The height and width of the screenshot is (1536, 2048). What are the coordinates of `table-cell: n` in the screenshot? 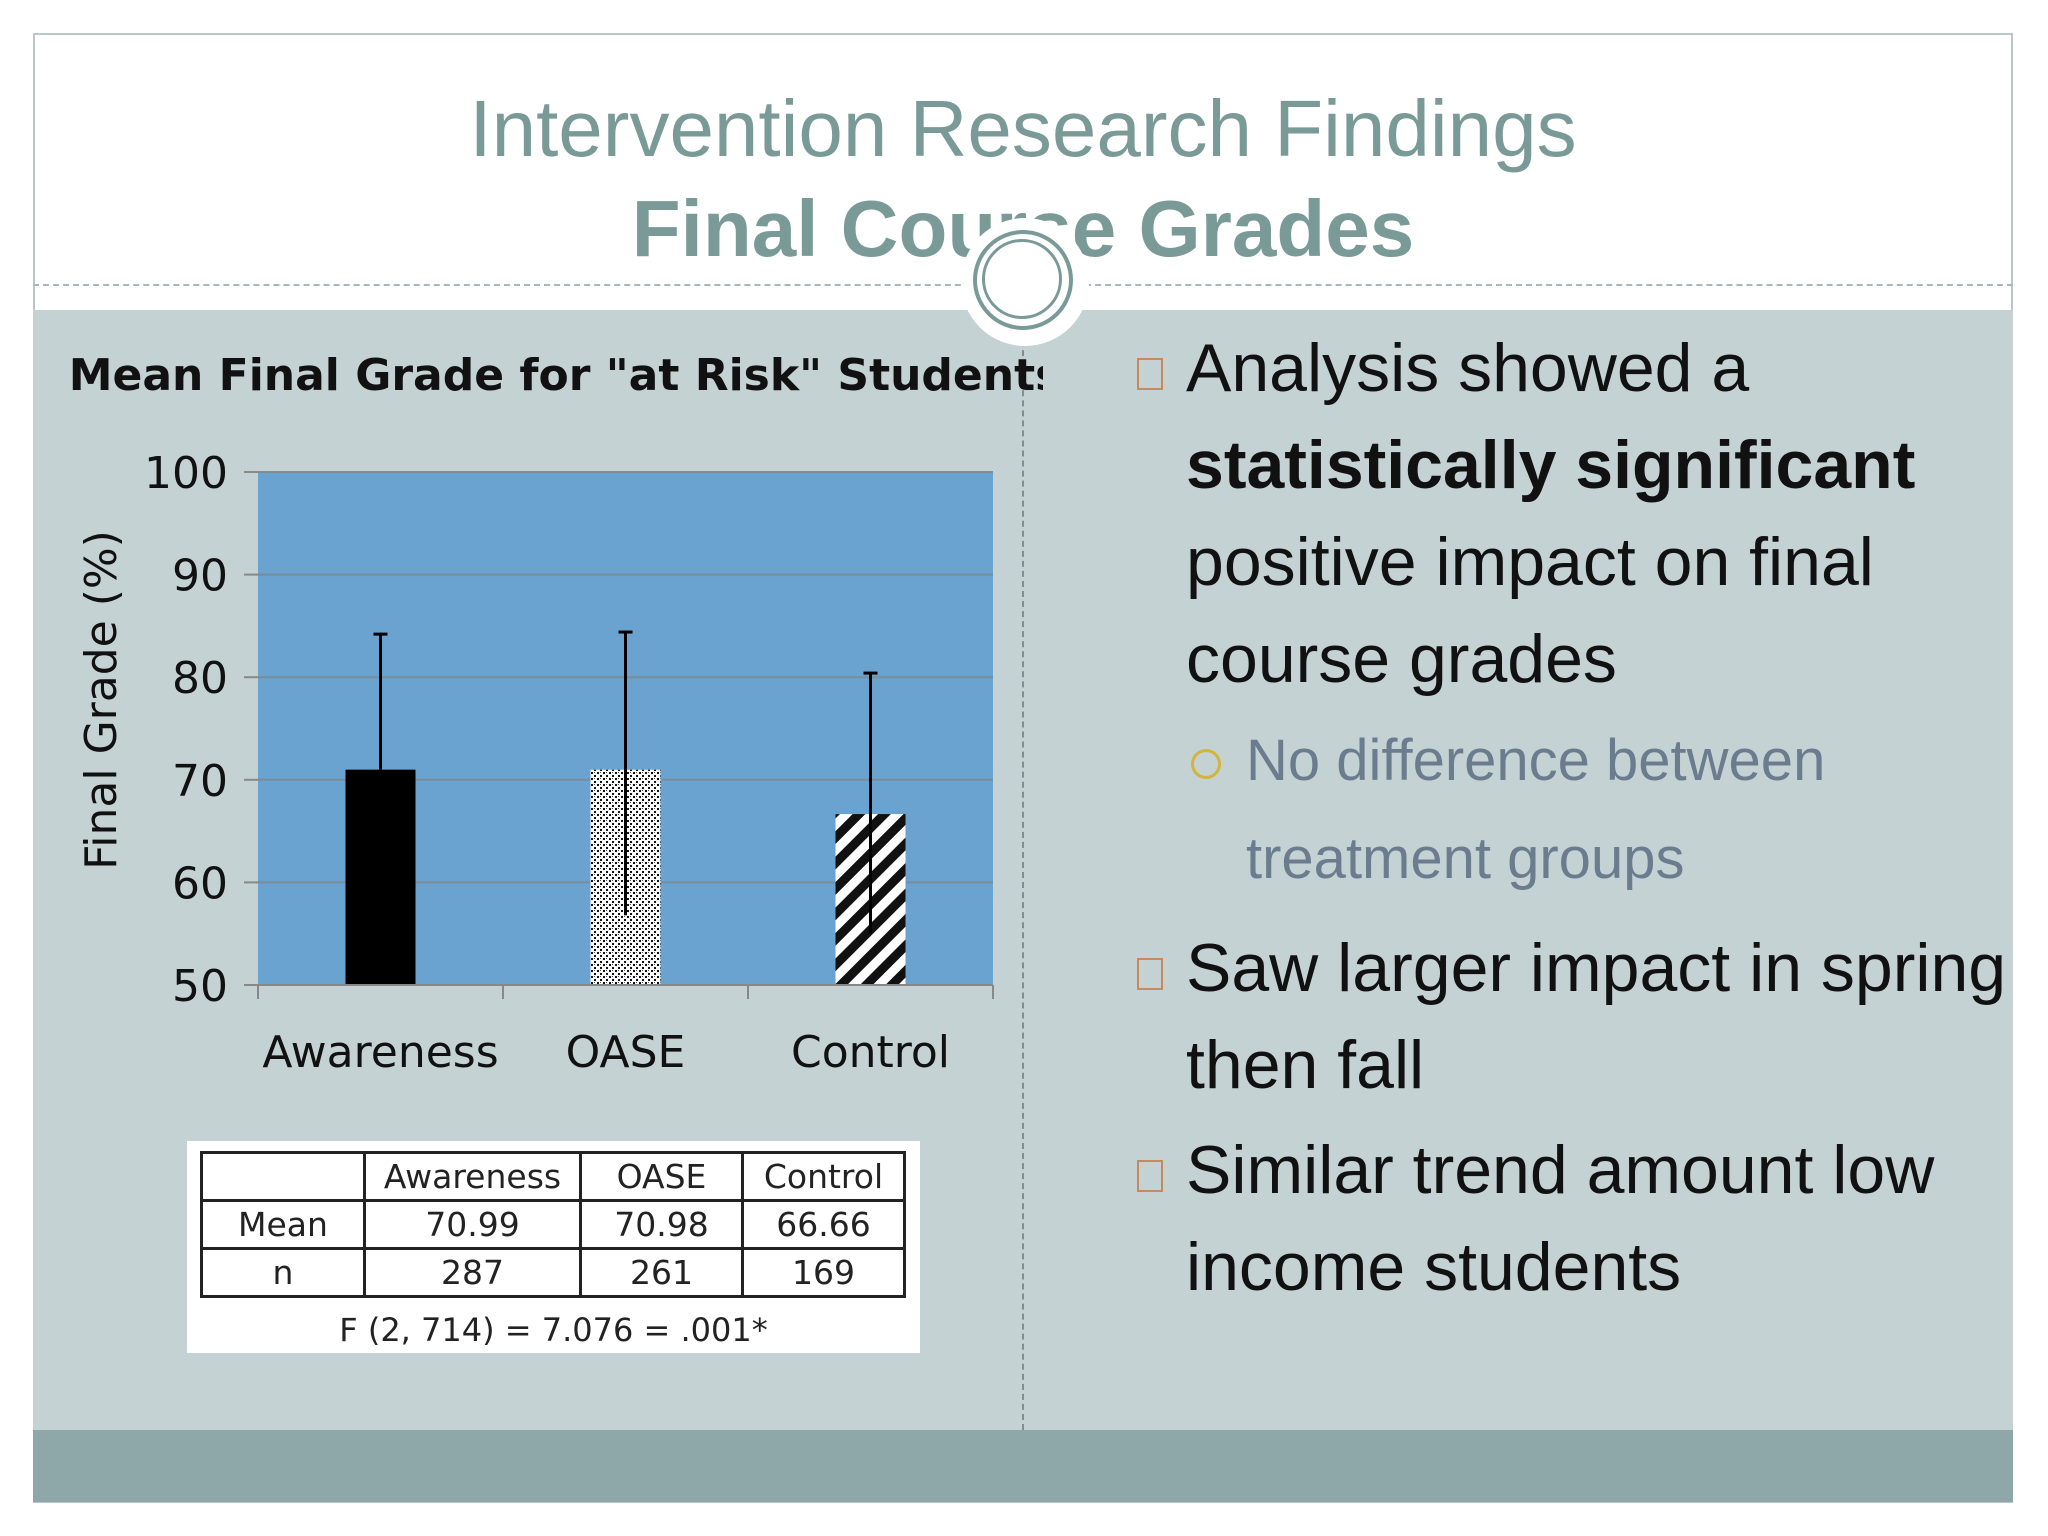 It's located at (283, 1272).